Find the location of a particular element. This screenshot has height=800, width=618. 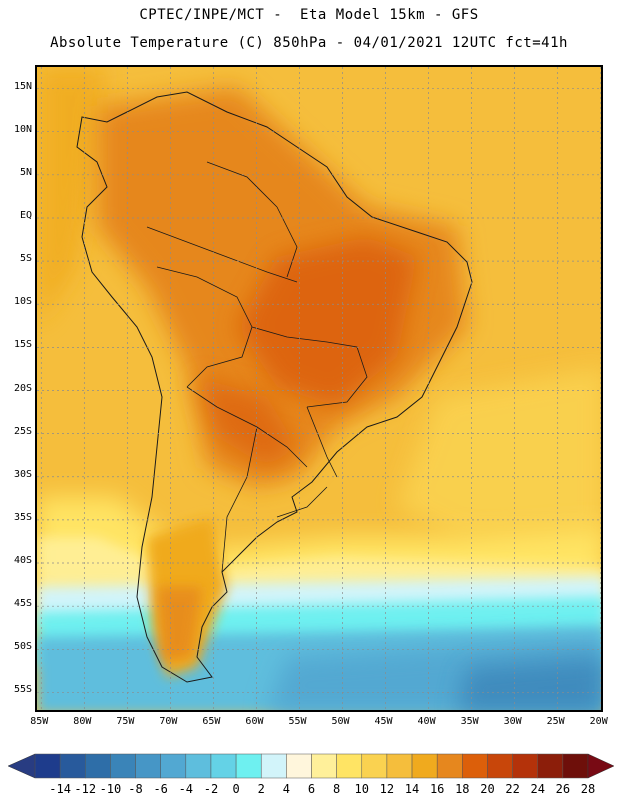

colorbar-tick-label: -4 is located at coordinates (186, 789).